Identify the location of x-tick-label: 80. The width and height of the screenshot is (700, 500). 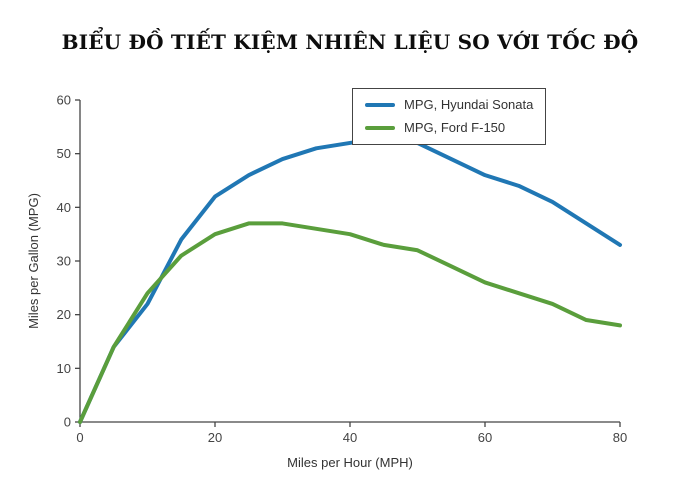
(620, 437).